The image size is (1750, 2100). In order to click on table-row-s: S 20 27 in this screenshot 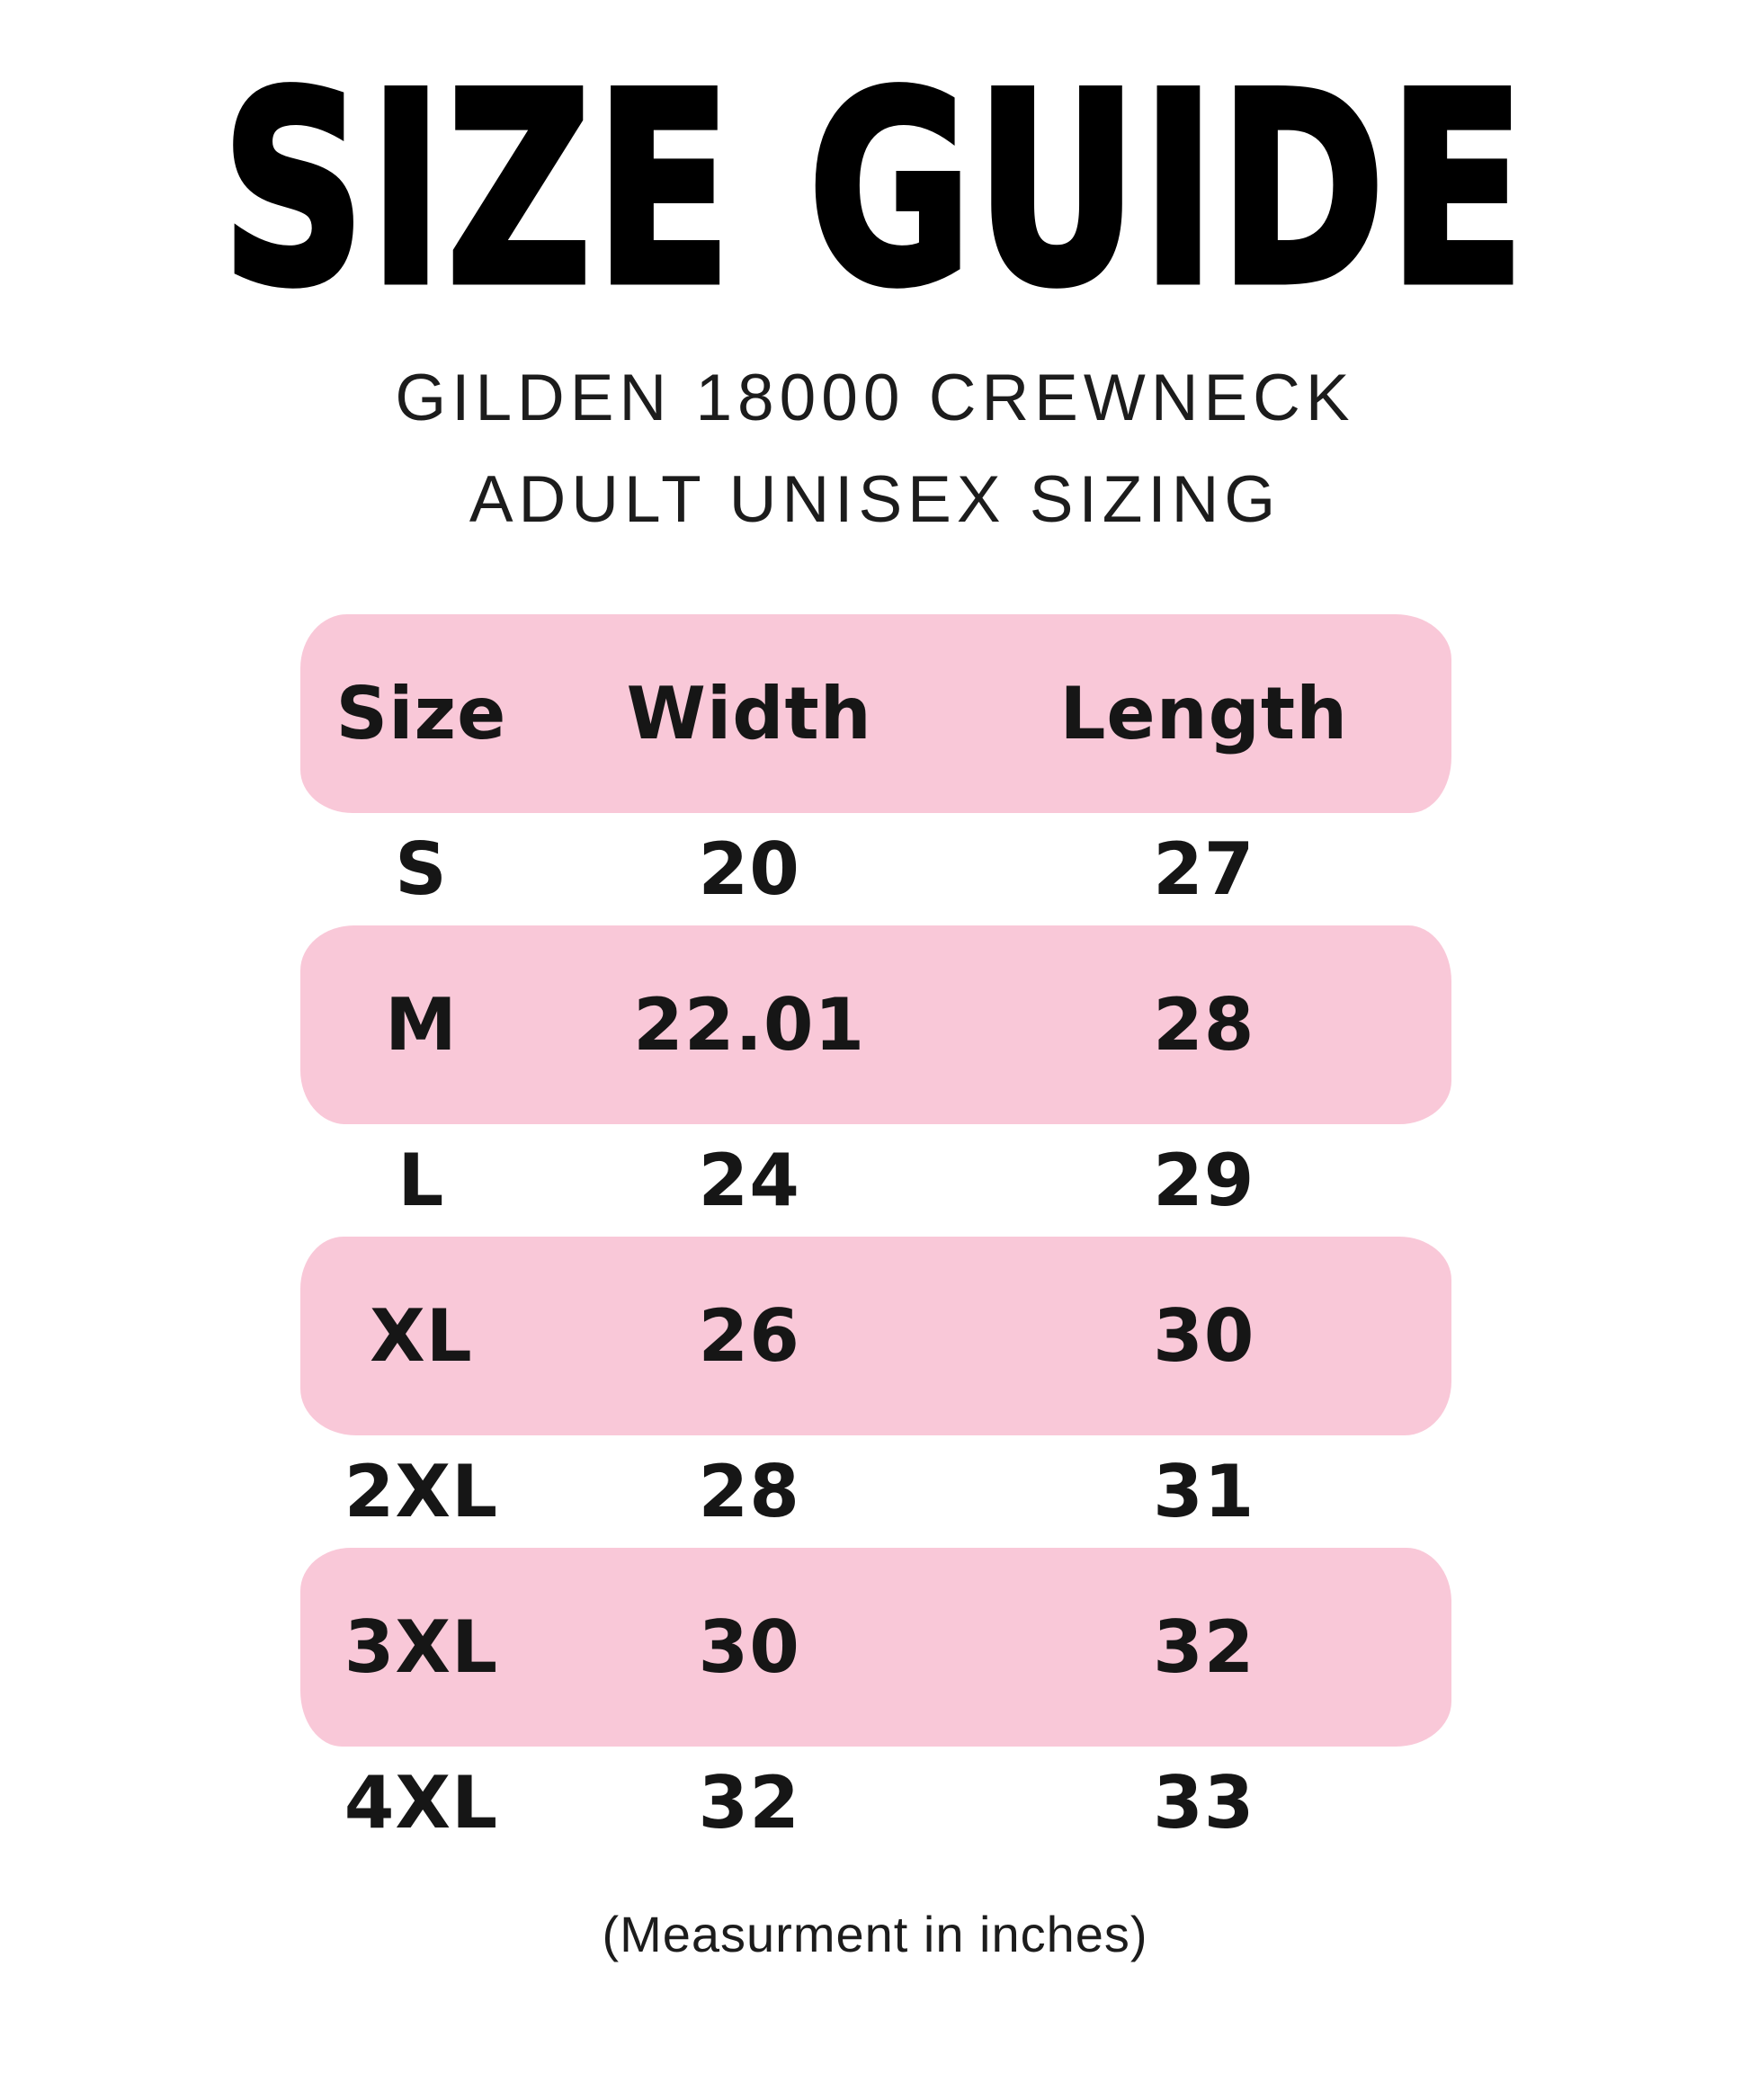, I will do `click(875, 869)`.